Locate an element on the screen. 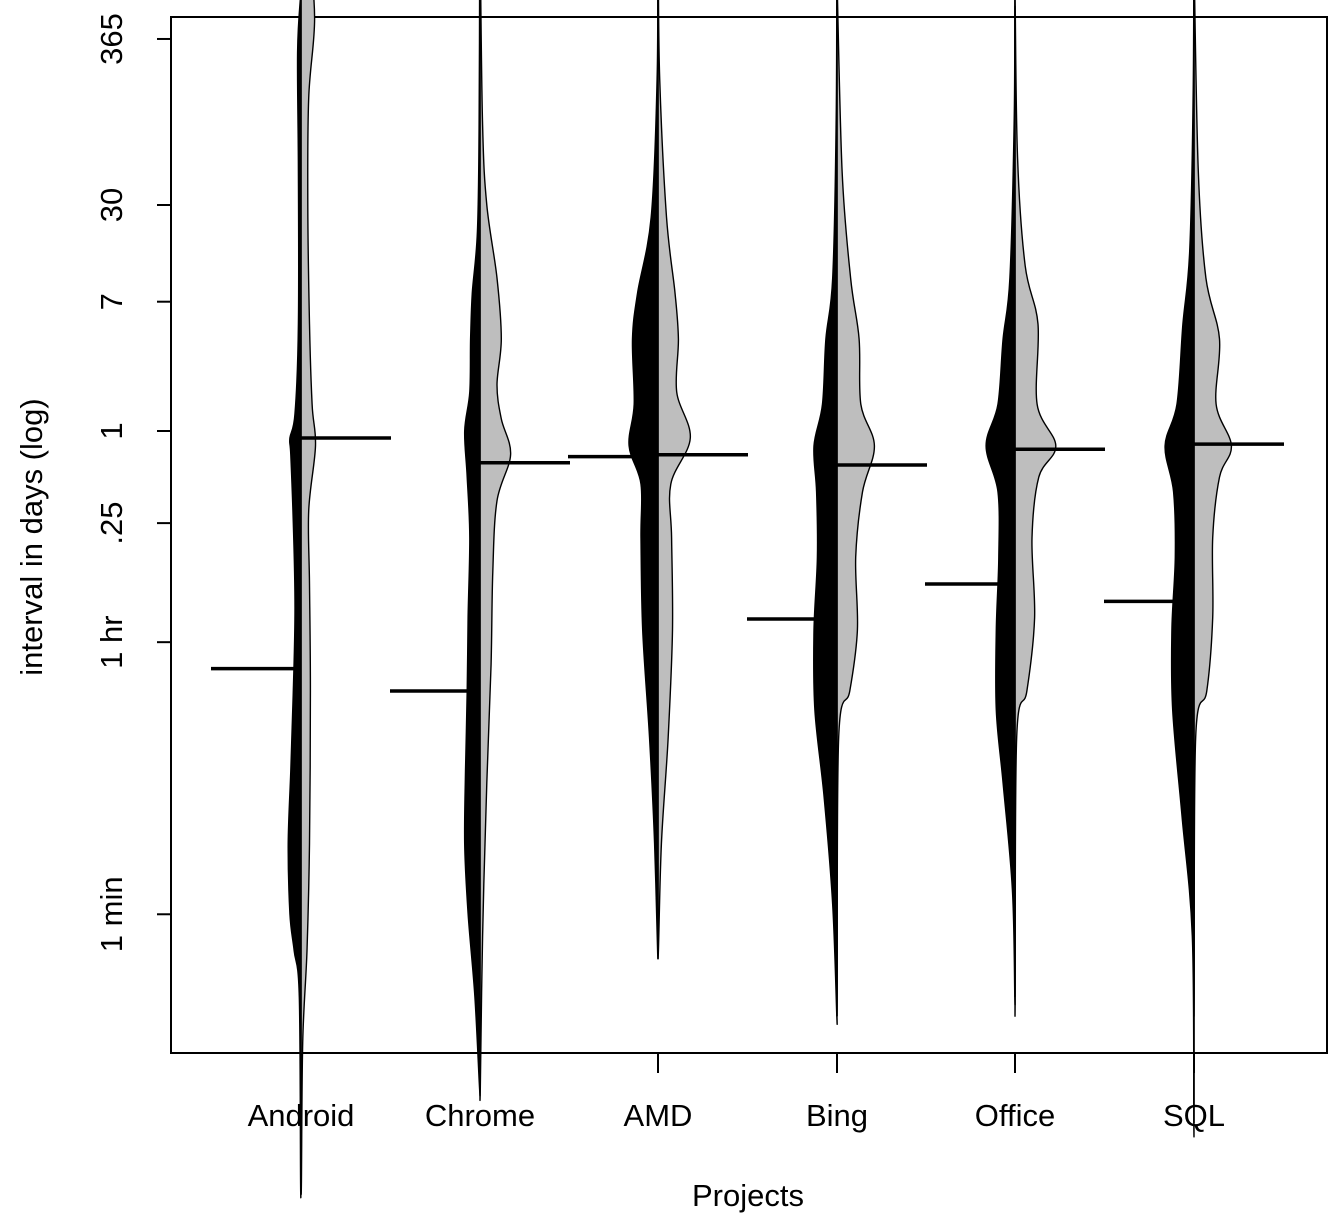  violin-chrome-right-half is located at coordinates (495, 551).